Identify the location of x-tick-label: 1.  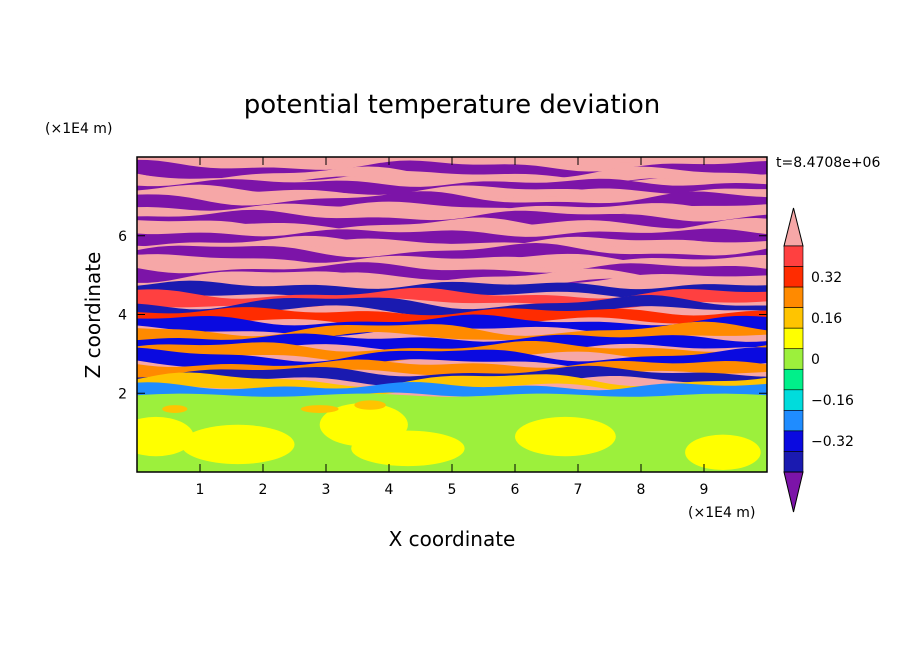
(200, 490).